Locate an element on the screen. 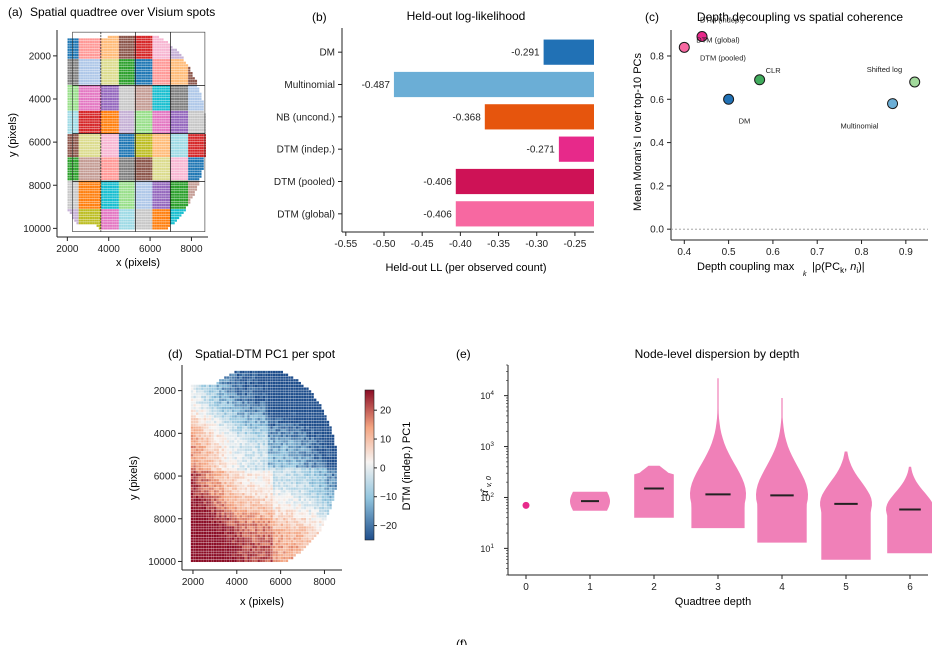  a-ytick-label: 10000 is located at coordinates (37, 229).